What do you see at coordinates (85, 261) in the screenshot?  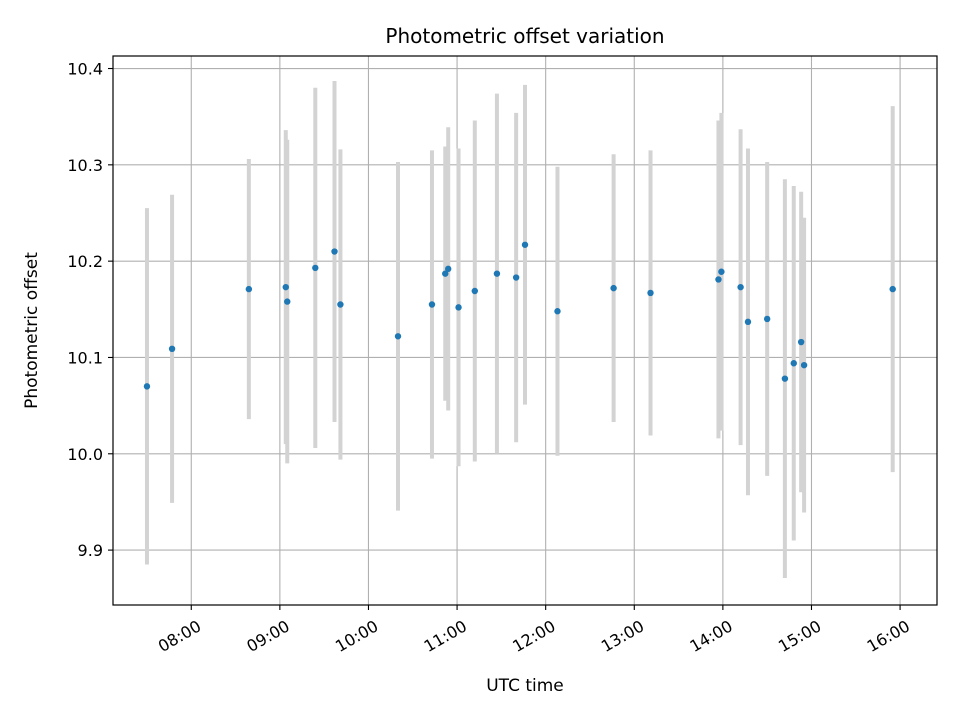 I see `y-tick-label: 10.2` at bounding box center [85, 261].